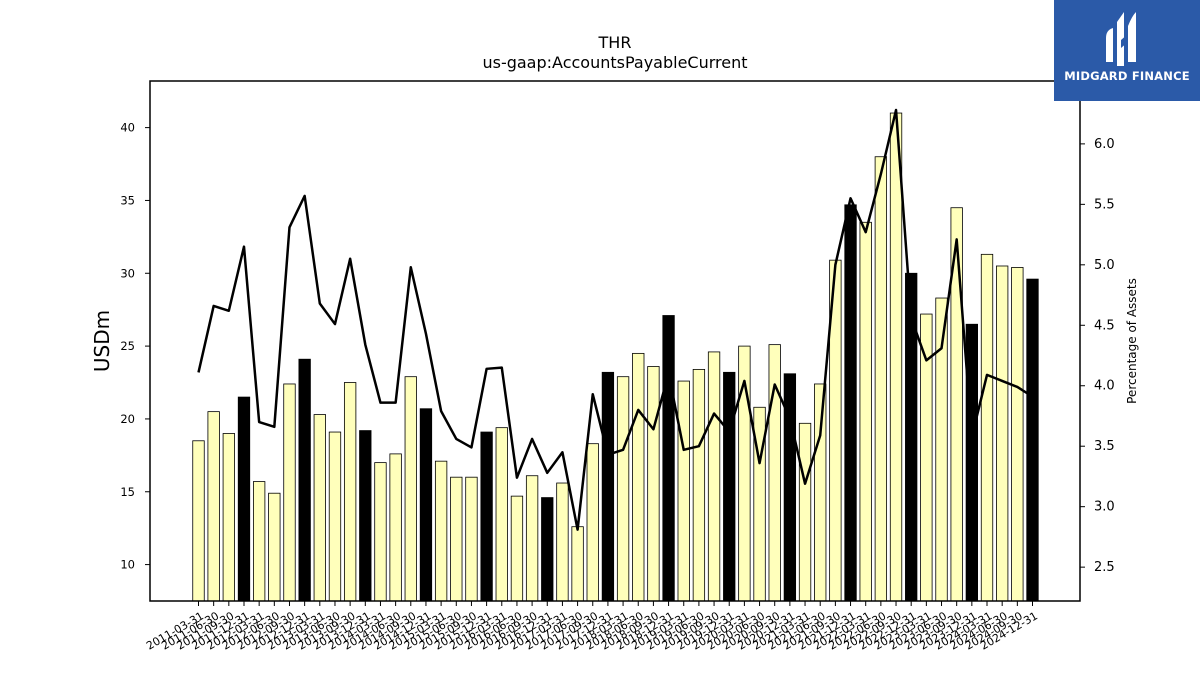  I want to click on y2-tick-label: 2.5, so click(1104, 567).